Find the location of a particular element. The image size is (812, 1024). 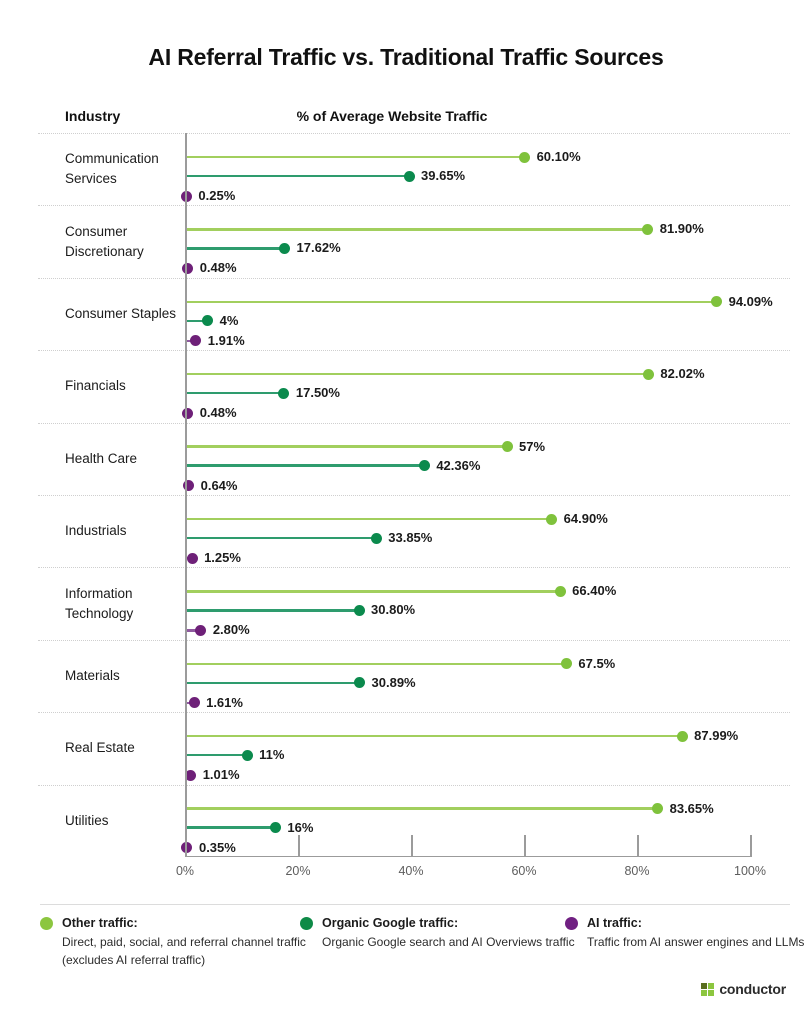

value-label: 0.64% is located at coordinates (219, 485).